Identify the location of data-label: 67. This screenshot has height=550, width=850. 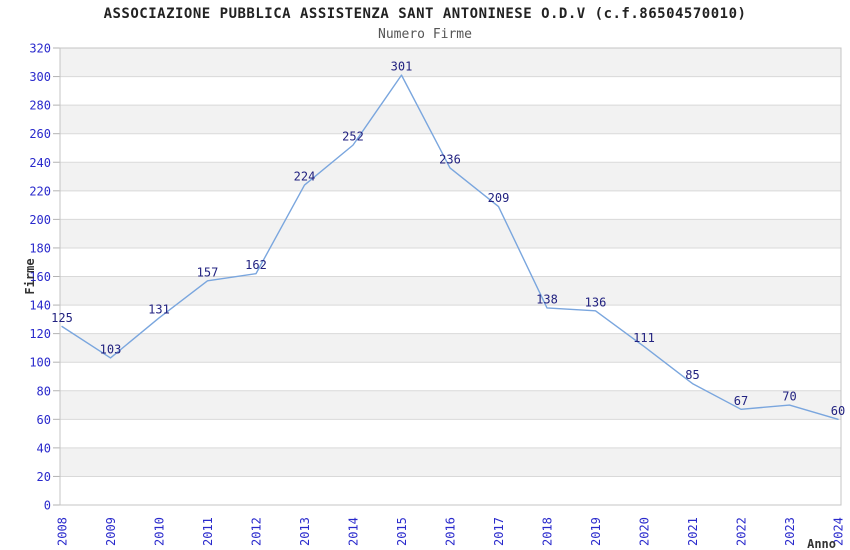
(741, 401).